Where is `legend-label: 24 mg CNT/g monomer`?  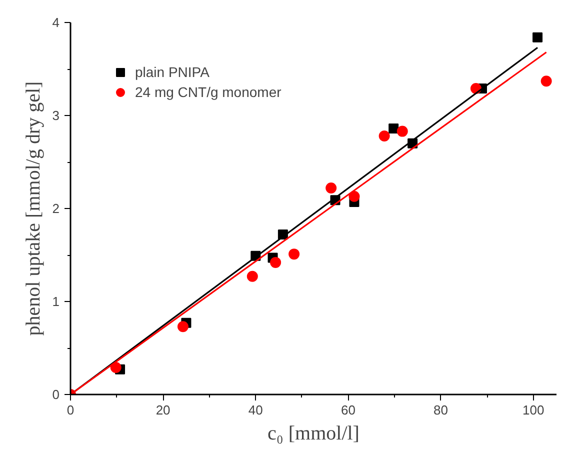
legend-label: 24 mg CNT/g monomer is located at coordinates (208, 92).